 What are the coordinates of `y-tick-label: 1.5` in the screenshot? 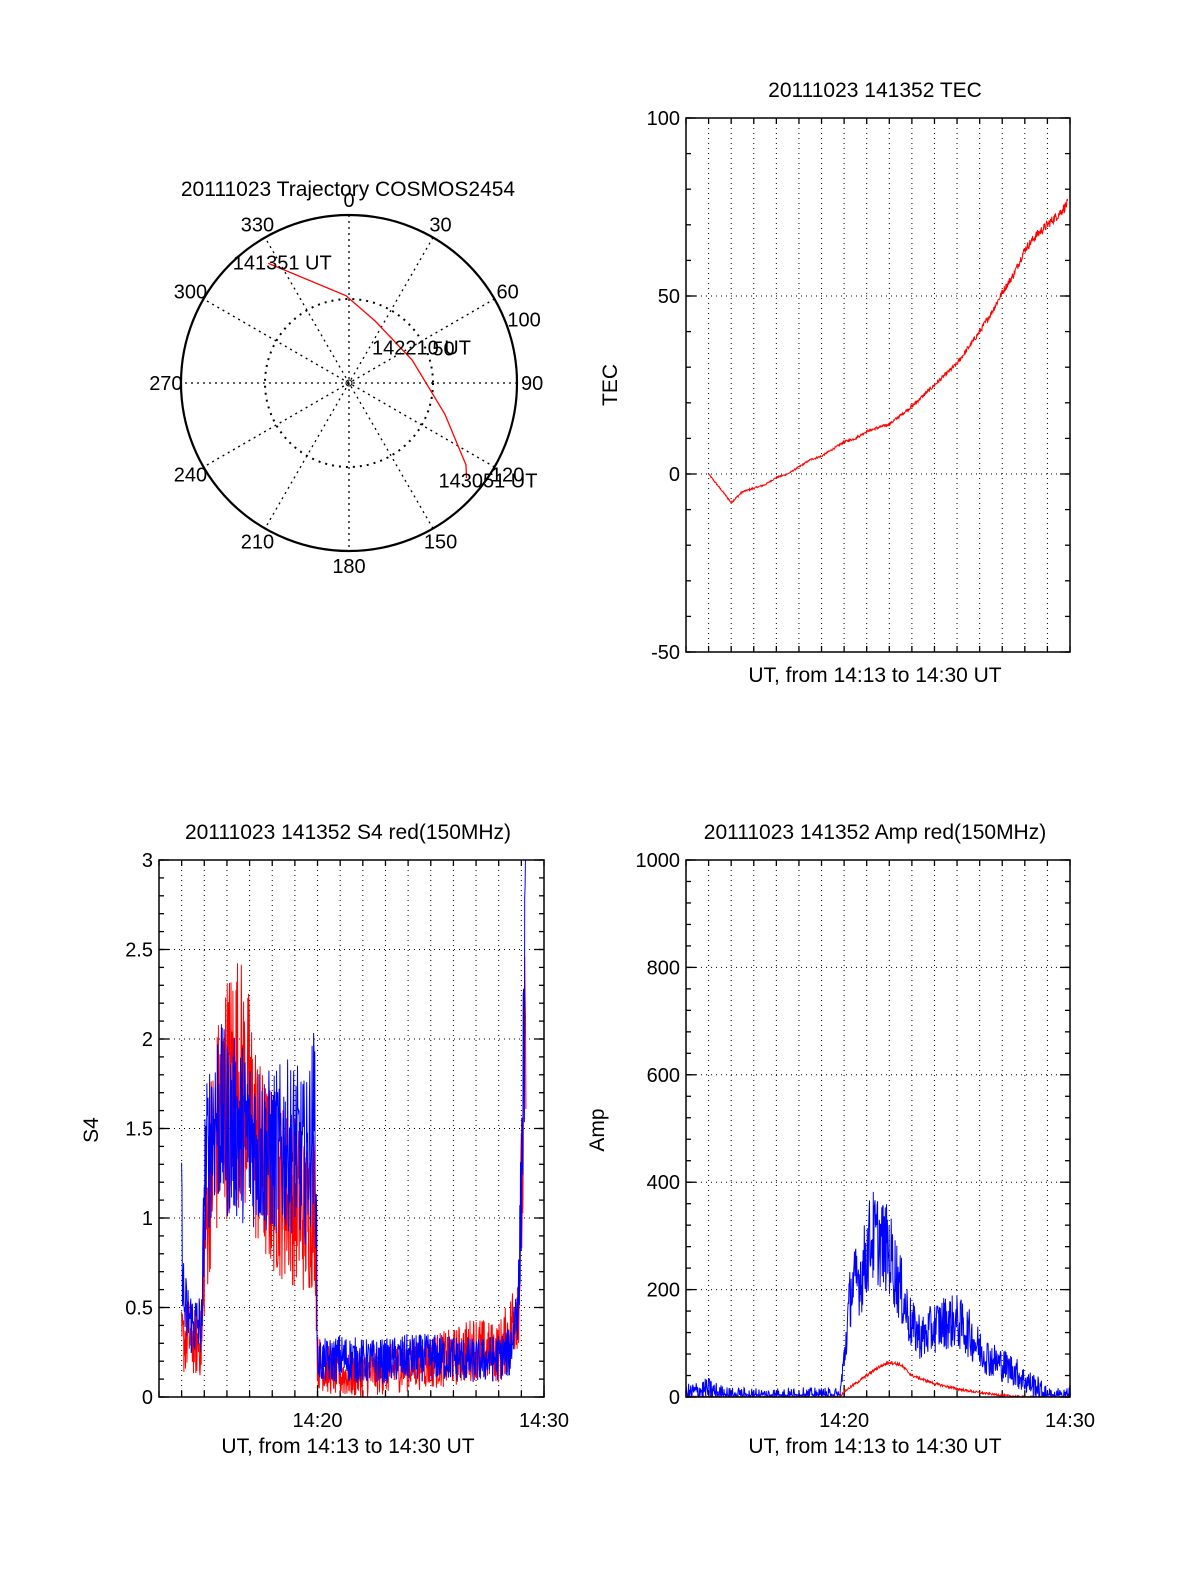 It's located at (139, 1130).